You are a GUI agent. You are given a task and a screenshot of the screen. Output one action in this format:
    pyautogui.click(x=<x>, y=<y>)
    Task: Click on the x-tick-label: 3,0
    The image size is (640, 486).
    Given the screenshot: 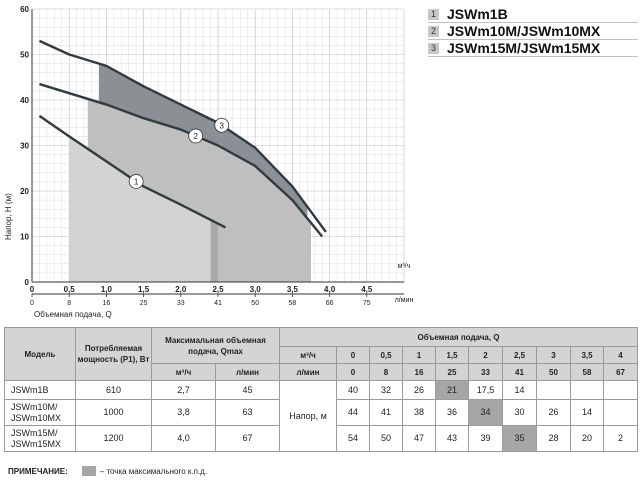 What is the action you would take?
    pyautogui.click(x=256, y=289)
    